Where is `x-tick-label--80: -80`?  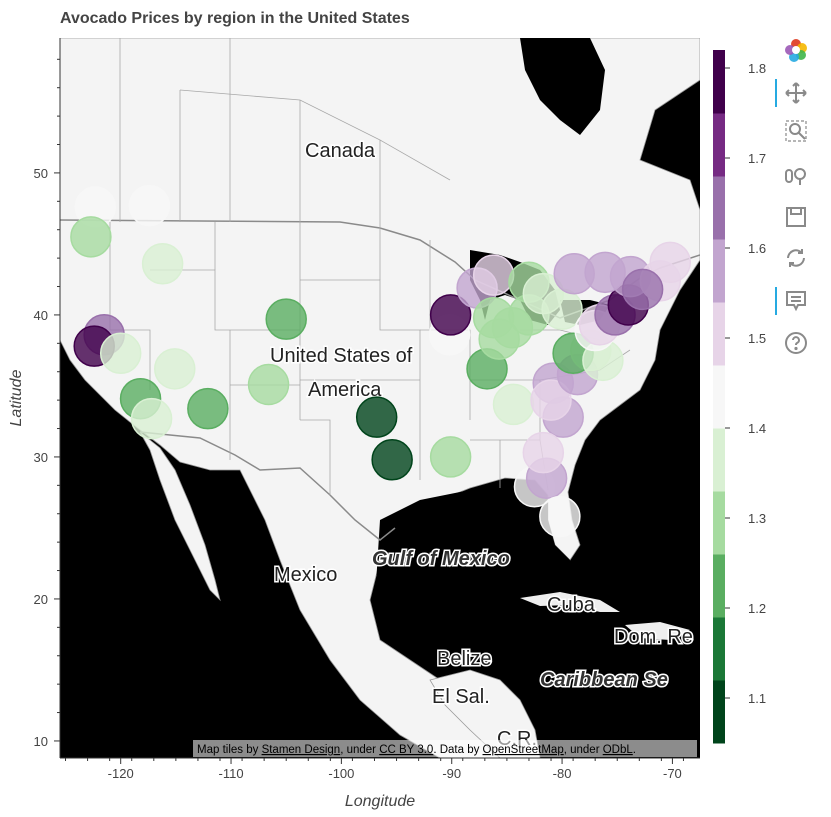 x-tick-label--80: -80 is located at coordinates (562, 773).